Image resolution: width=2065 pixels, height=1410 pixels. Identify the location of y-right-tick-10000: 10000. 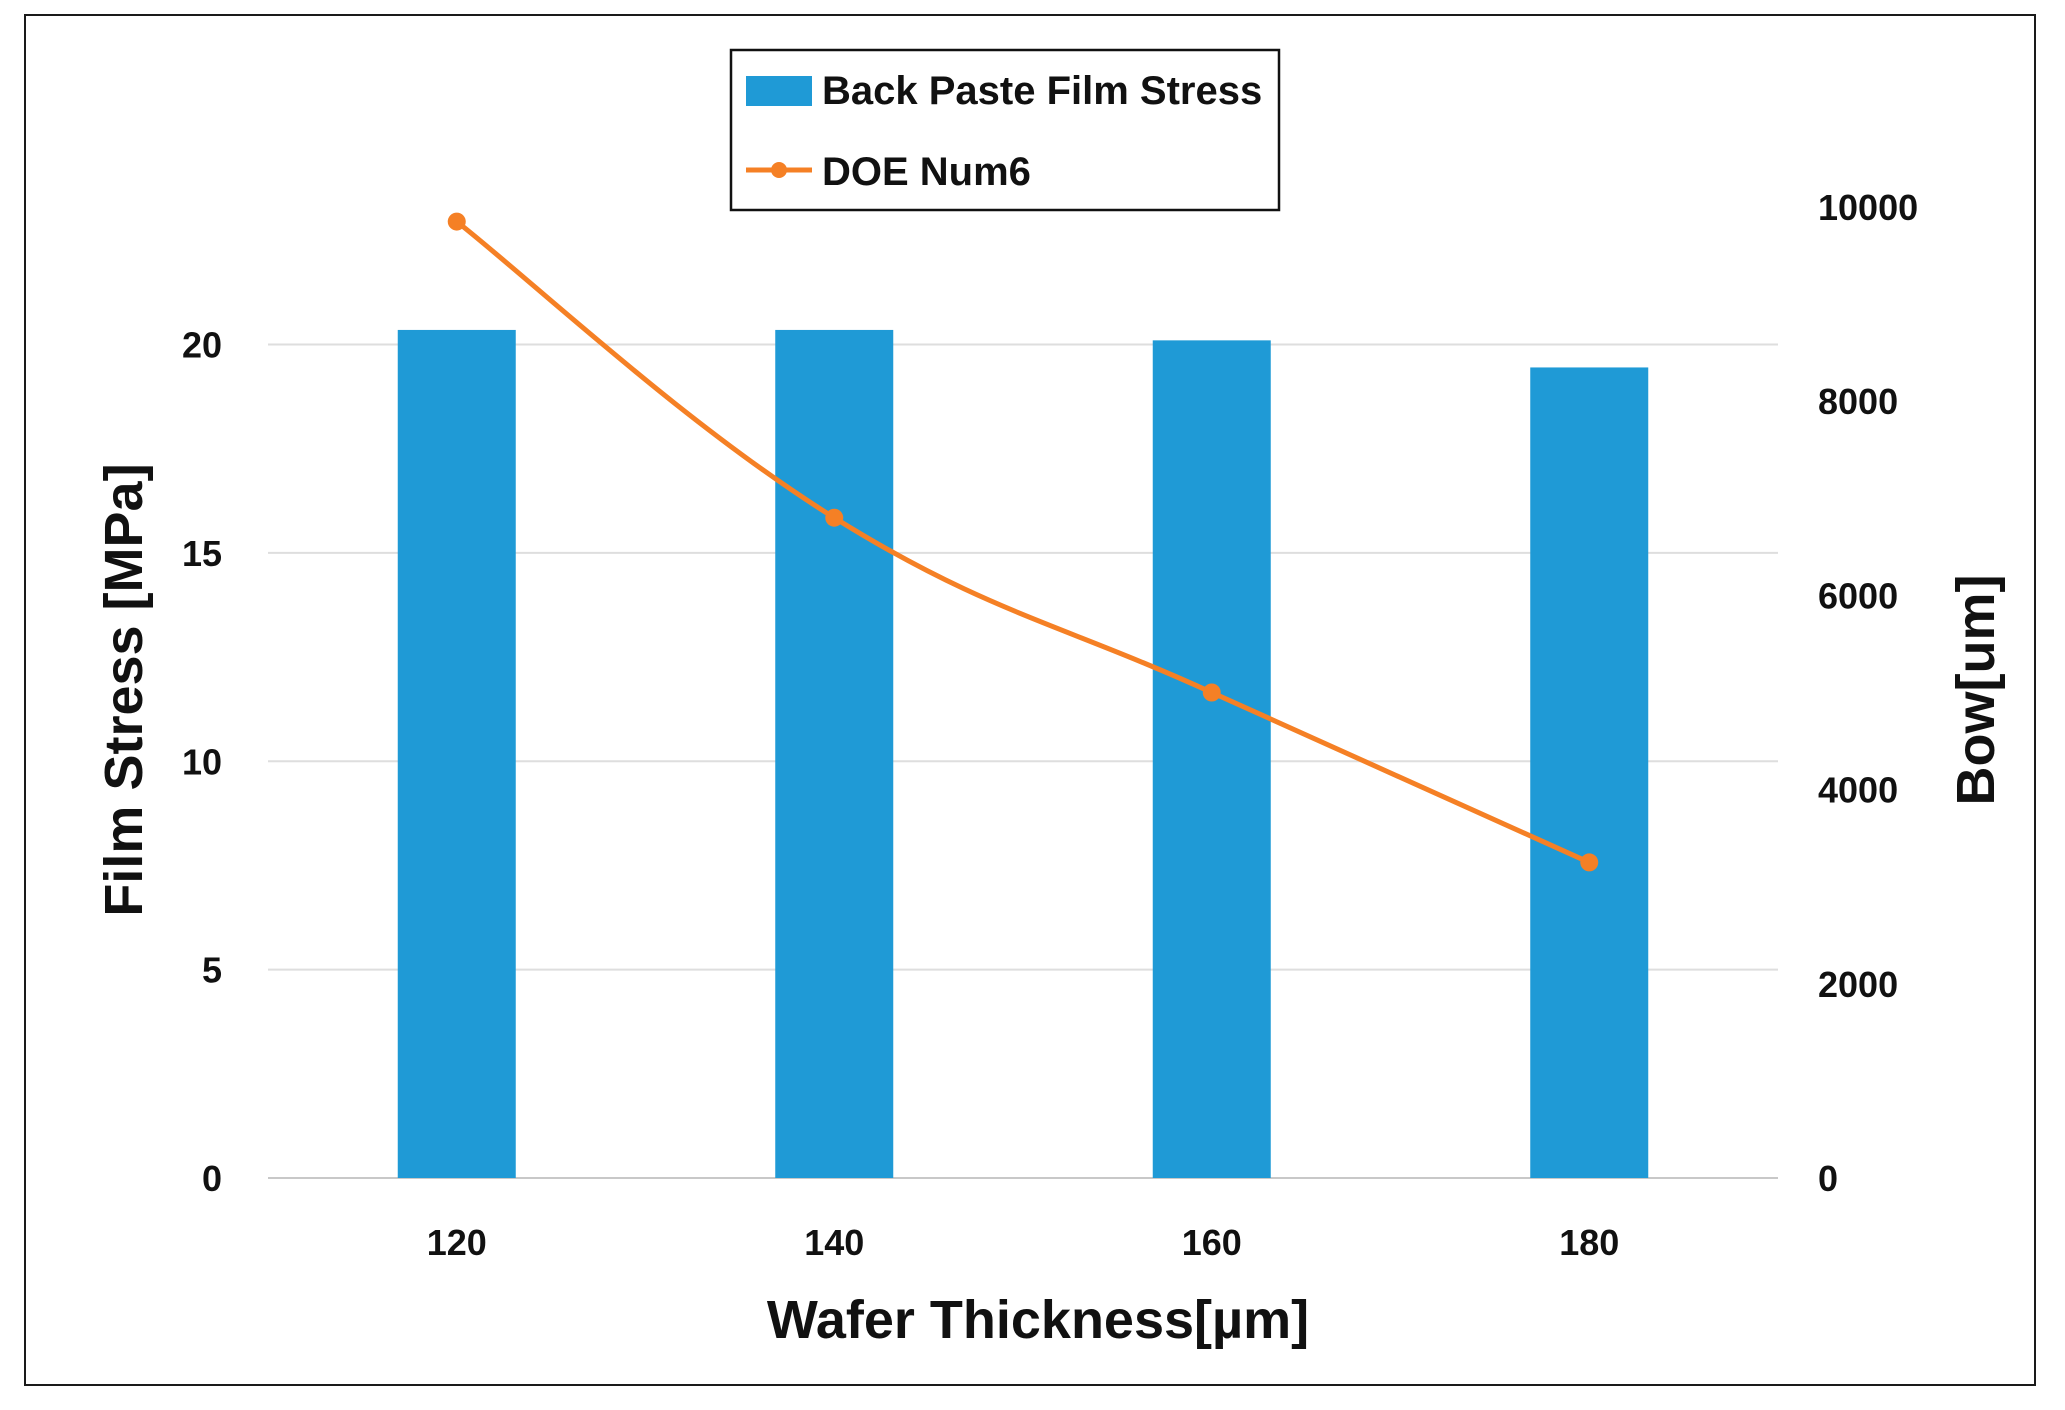
(1868, 207).